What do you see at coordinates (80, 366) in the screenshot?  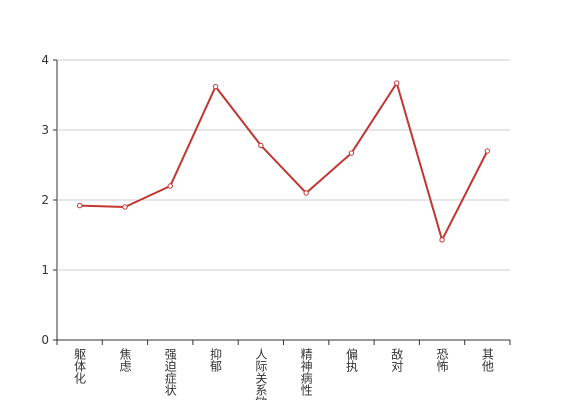 I see `x-tick-label: 躯体化` at bounding box center [80, 366].